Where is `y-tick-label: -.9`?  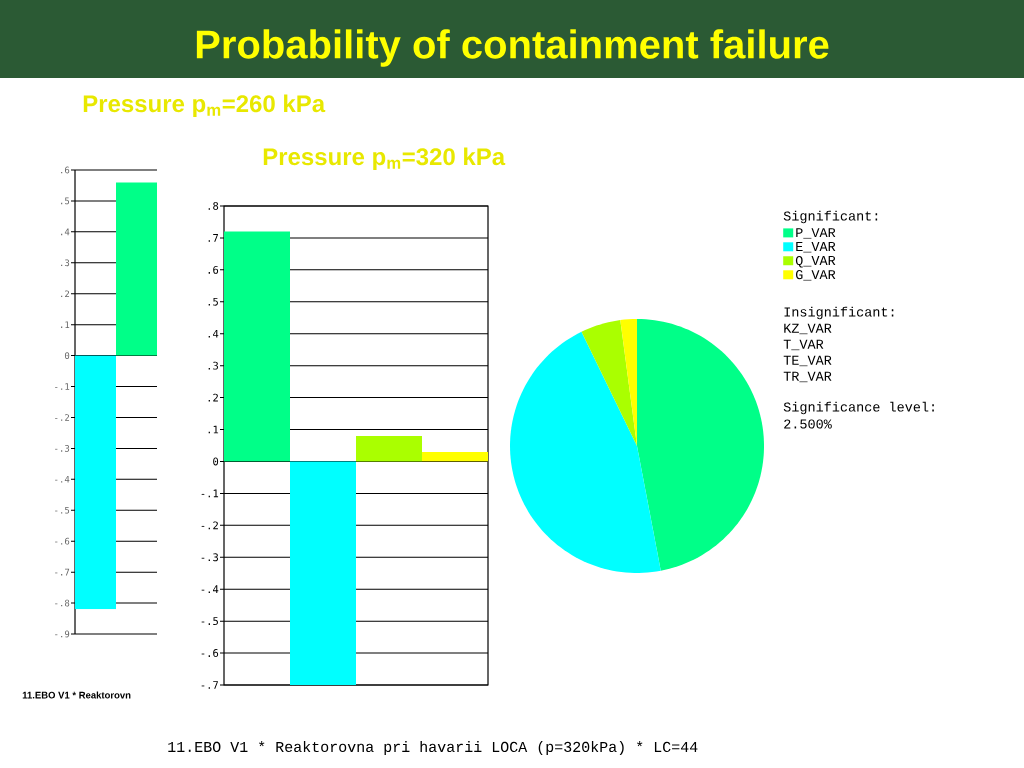 y-tick-label: -.9 is located at coordinates (62, 634).